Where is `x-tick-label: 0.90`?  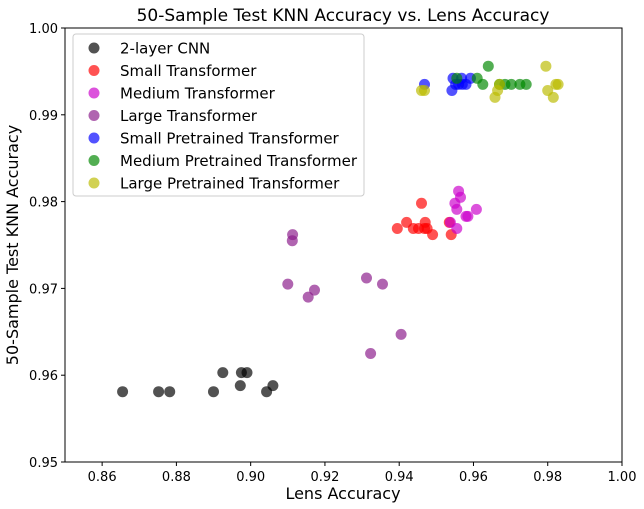
x-tick-label: 0.90 is located at coordinates (250, 477).